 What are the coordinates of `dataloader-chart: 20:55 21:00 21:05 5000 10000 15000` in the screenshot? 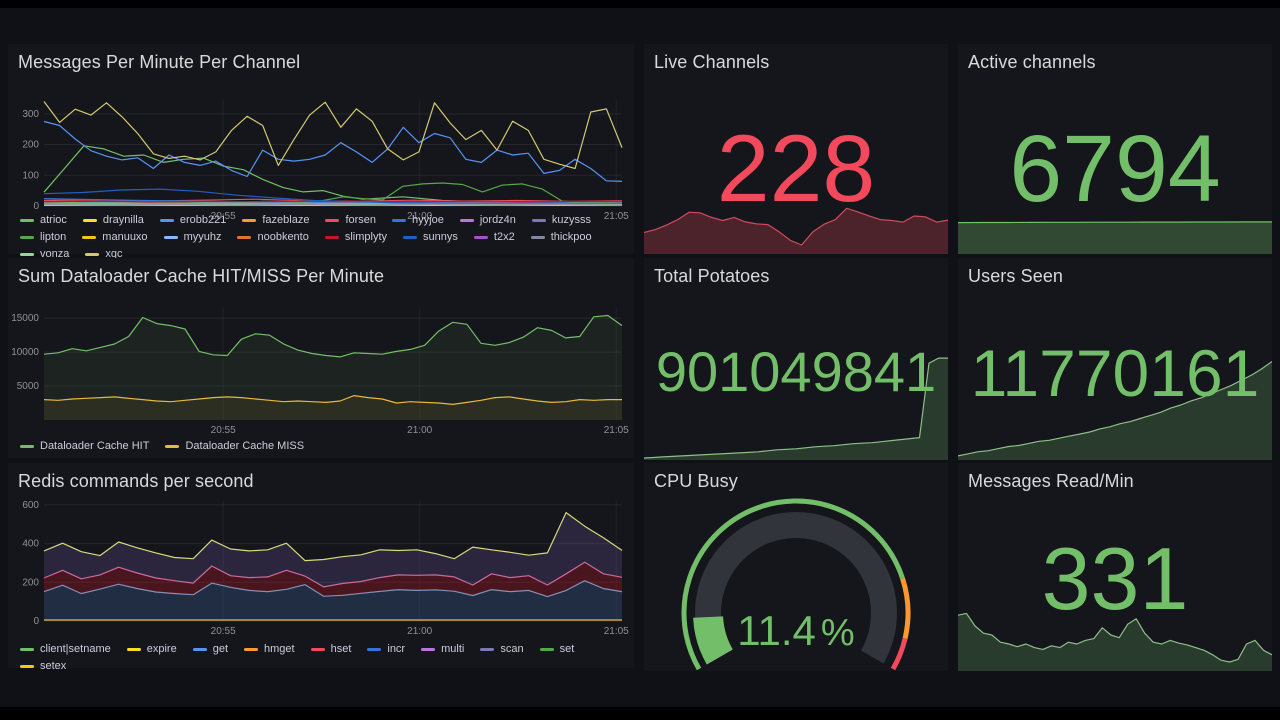 It's located at (320, 369).